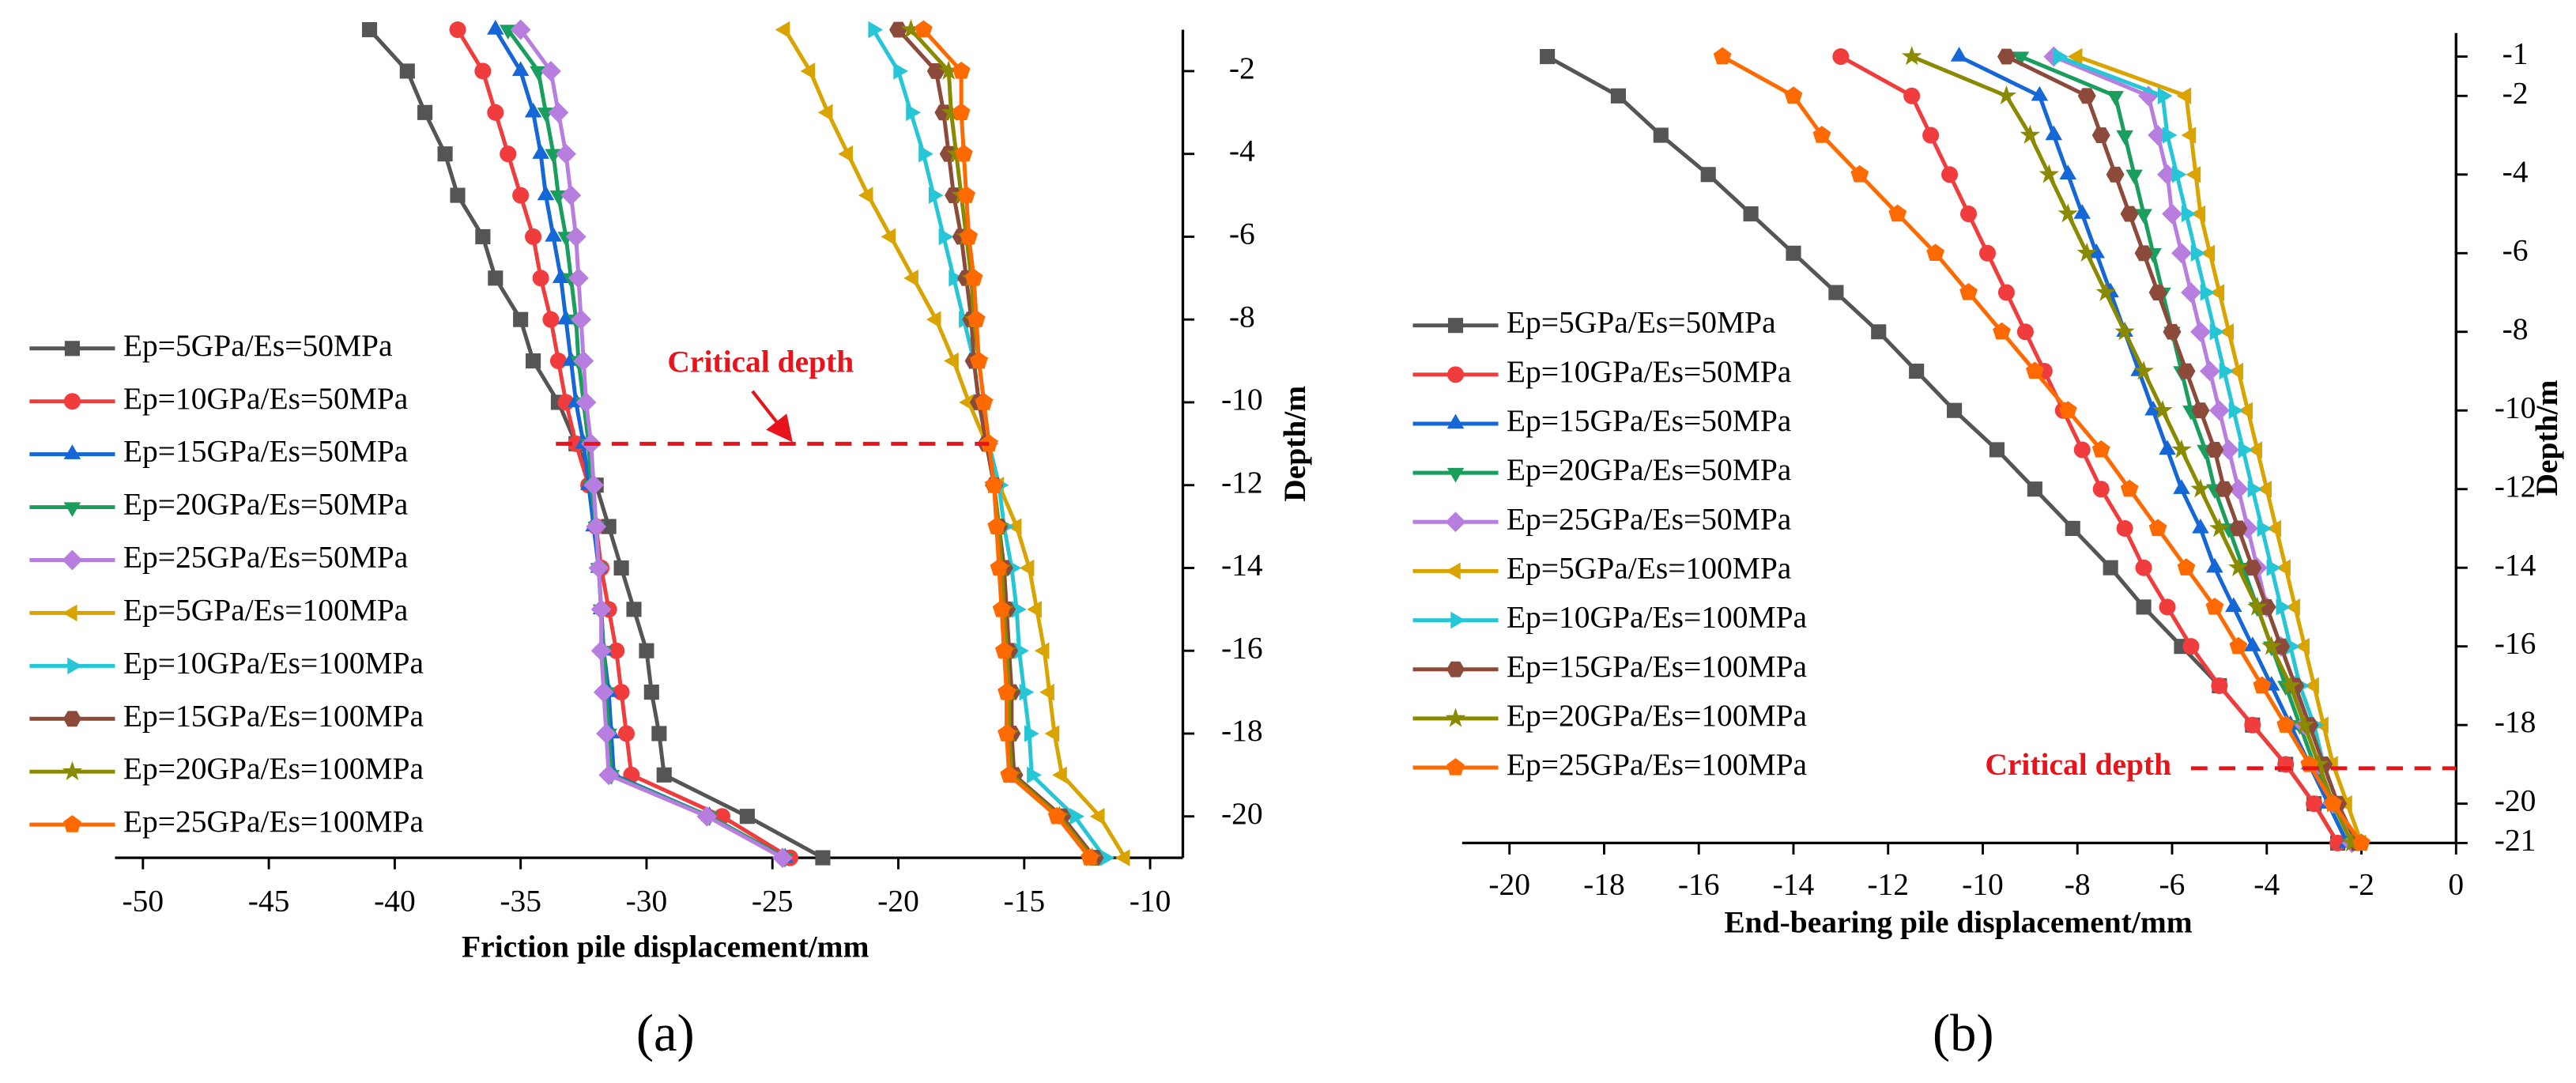 The height and width of the screenshot is (1083, 2576). What do you see at coordinates (1242, 234) in the screenshot?
I see `y-tick-label: -6` at bounding box center [1242, 234].